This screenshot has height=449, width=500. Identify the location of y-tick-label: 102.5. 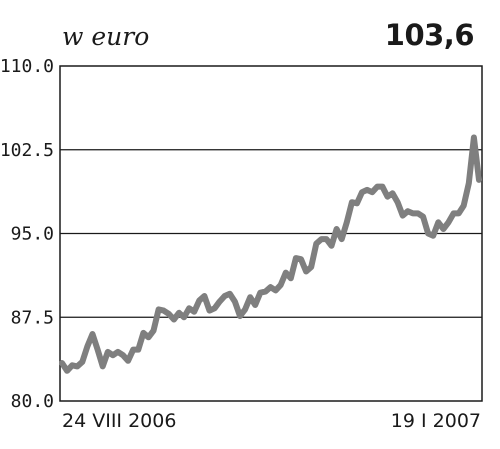
(27, 150).